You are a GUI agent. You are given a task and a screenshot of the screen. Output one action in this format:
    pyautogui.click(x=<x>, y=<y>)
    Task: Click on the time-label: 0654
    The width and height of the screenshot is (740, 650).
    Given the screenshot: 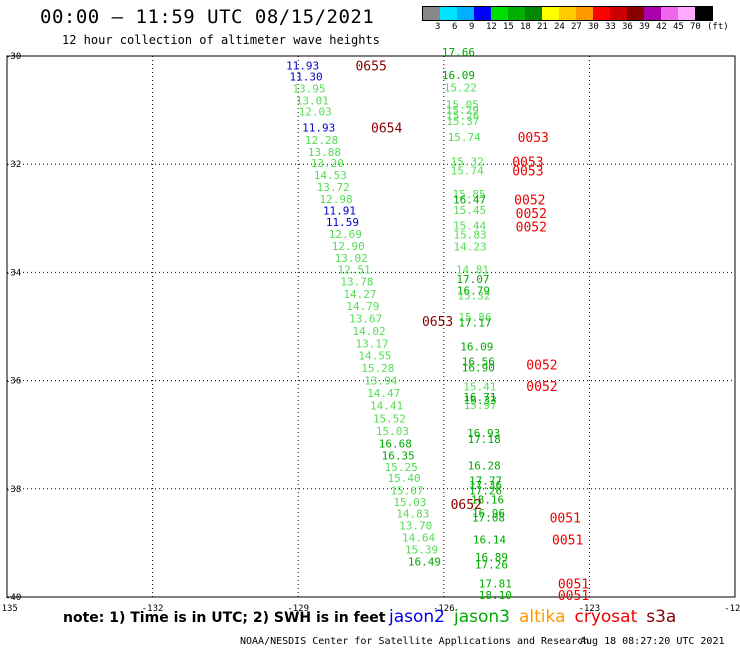 What is the action you would take?
    pyautogui.click(x=386, y=128)
    